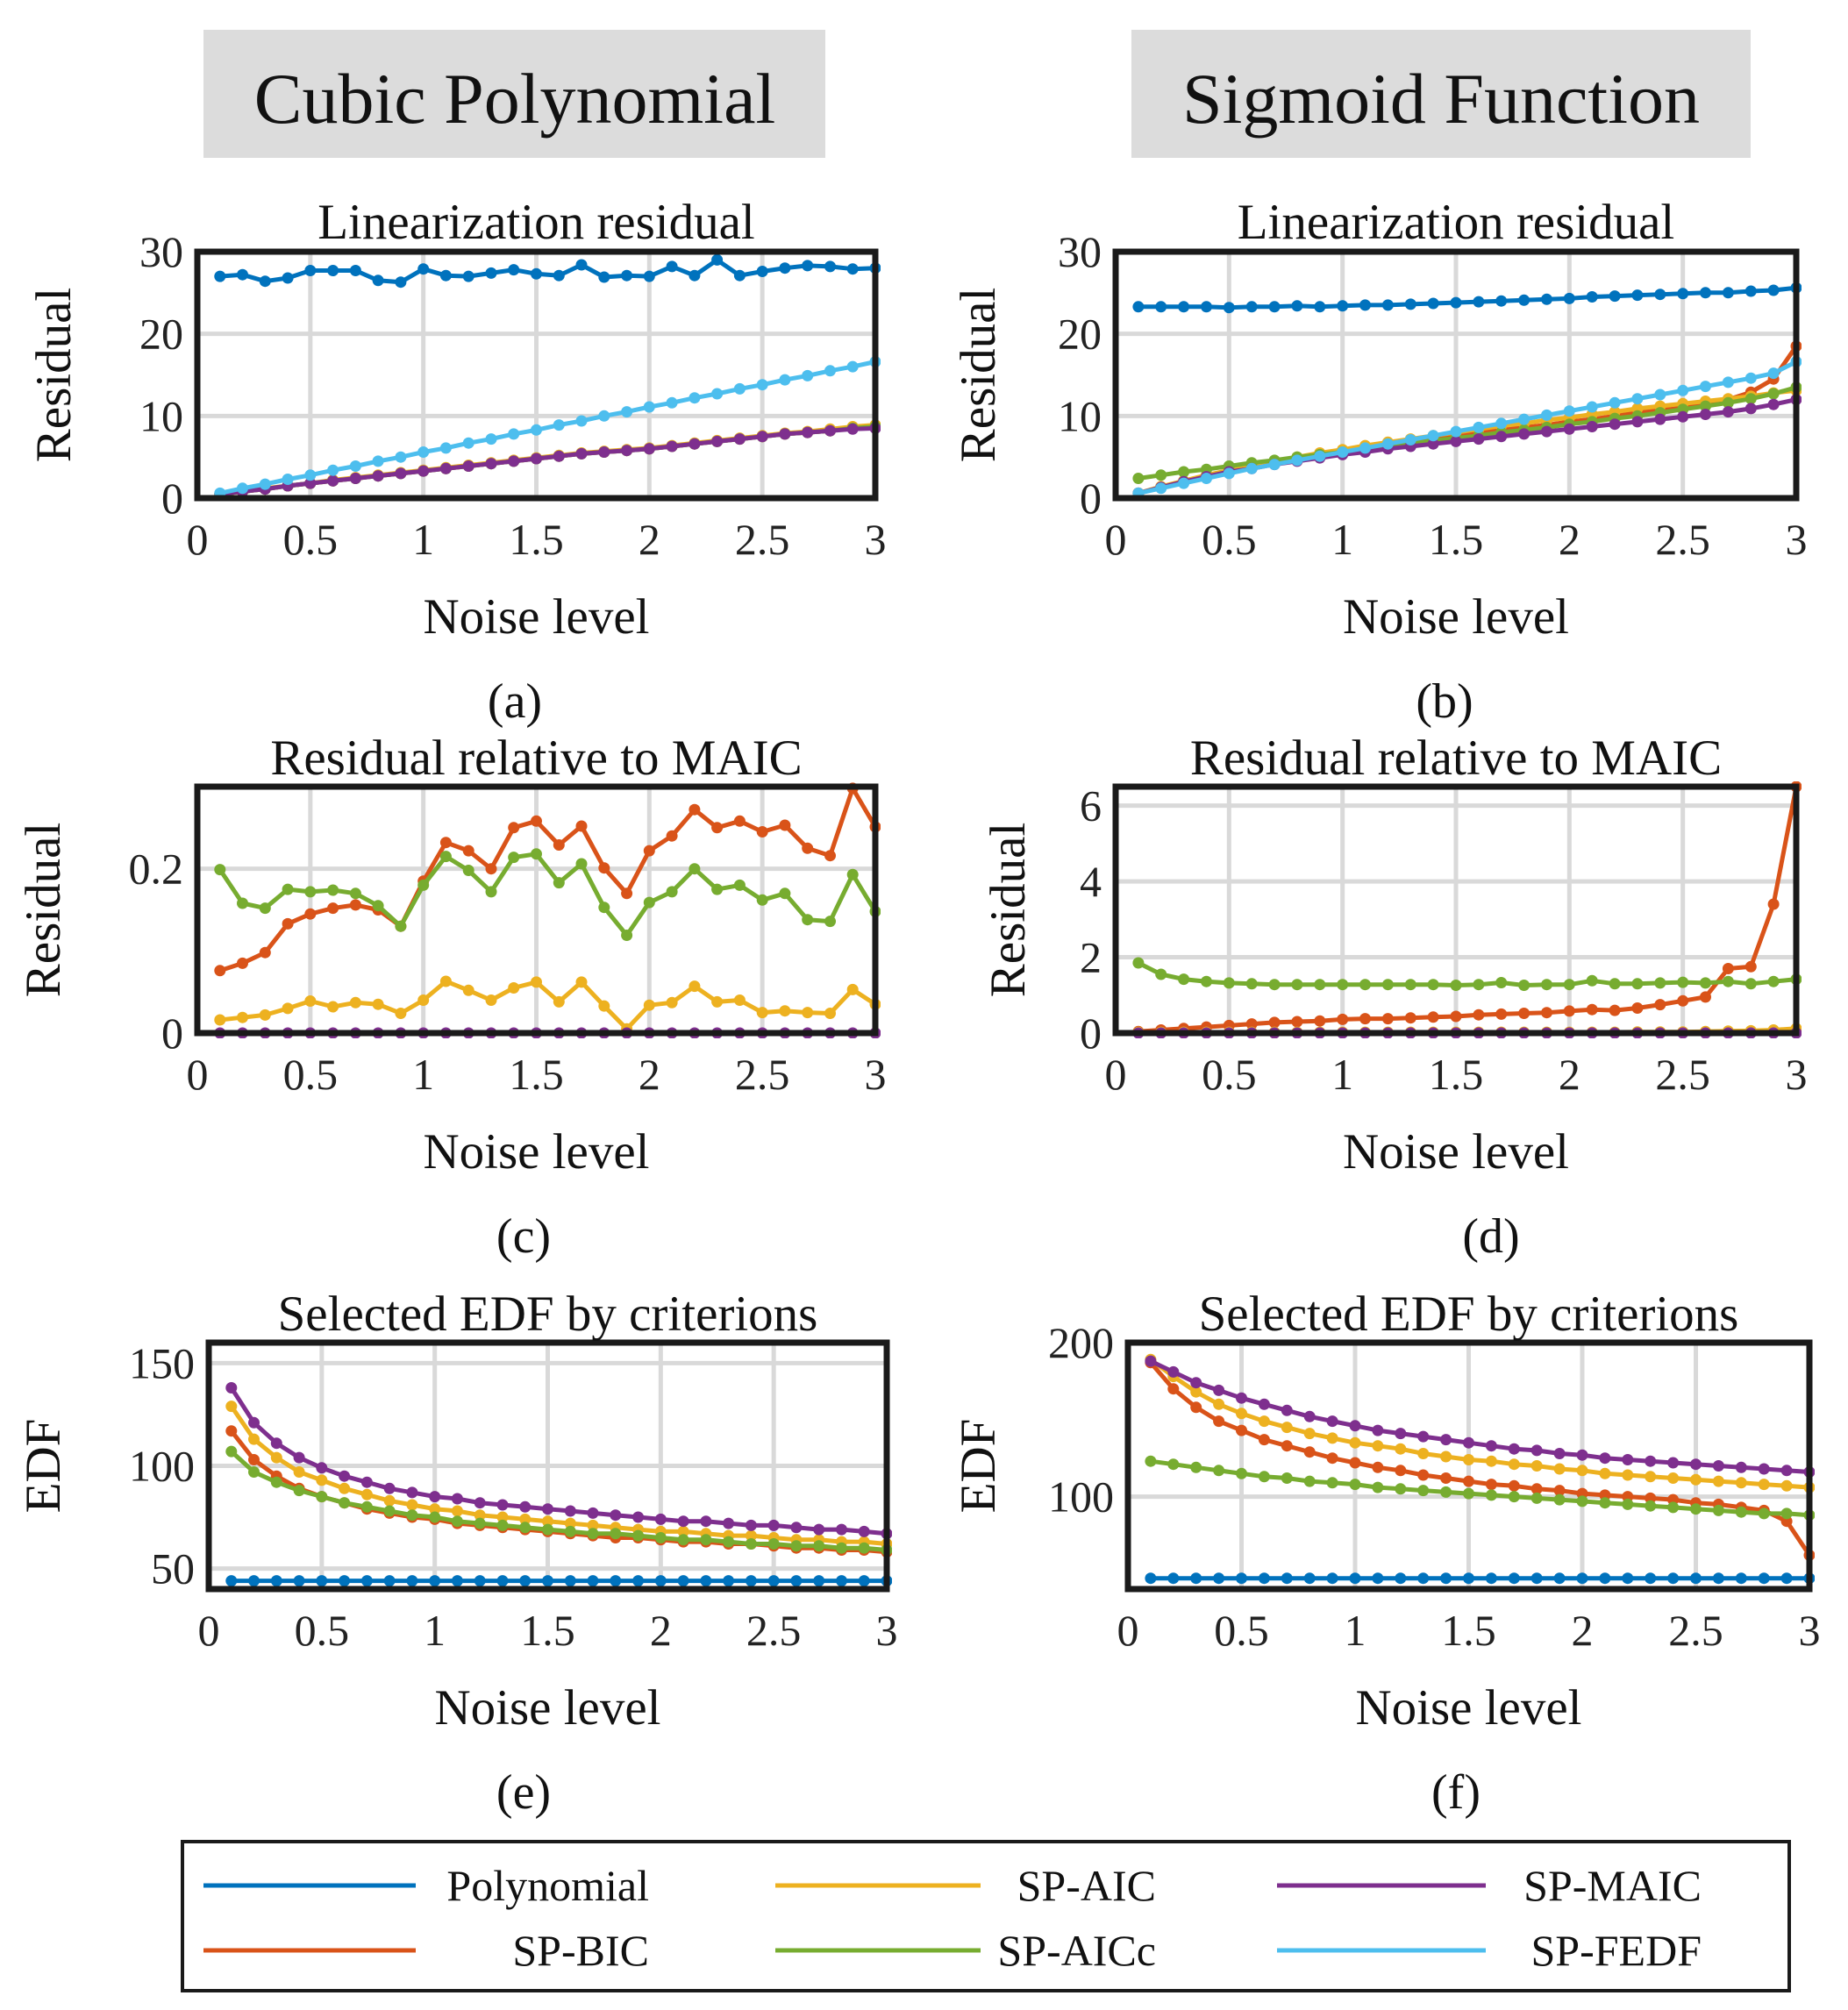 The width and height of the screenshot is (1848, 2010). I want to click on legend-label-sp-aic: SP-AIC, so click(1086, 1885).